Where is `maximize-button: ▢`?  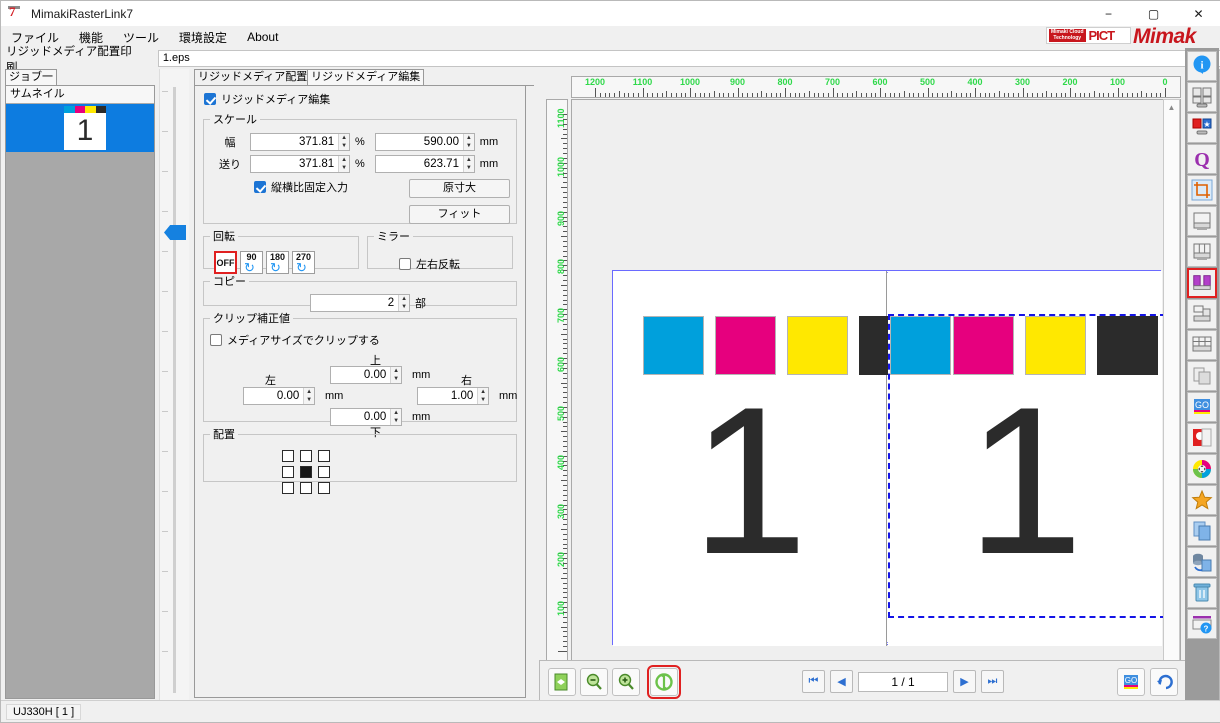 maximize-button: ▢ is located at coordinates (1153, 13).